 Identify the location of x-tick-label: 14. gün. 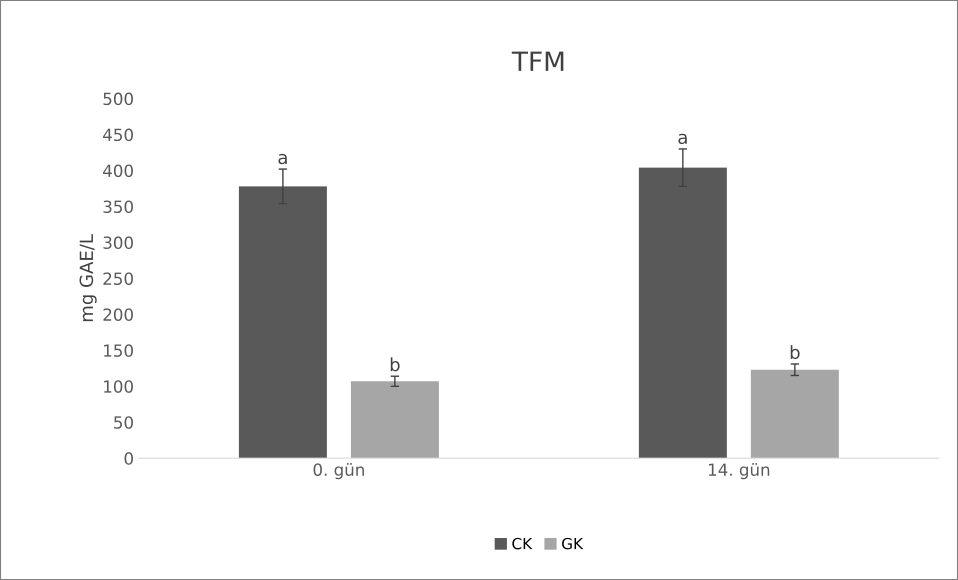
(739, 471).